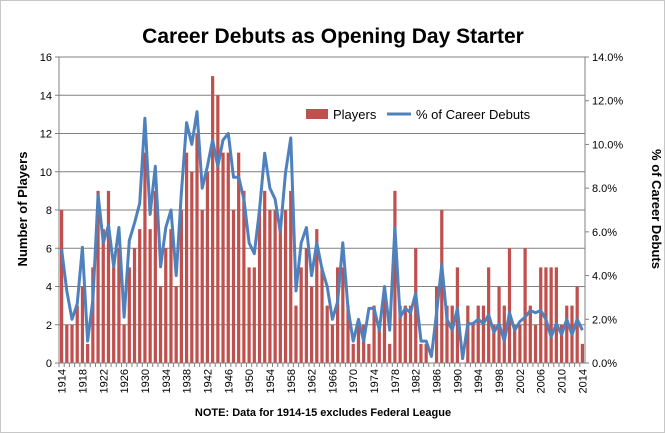 The height and width of the screenshot is (434, 665). I want to click on bar-2004, so click(530, 334).